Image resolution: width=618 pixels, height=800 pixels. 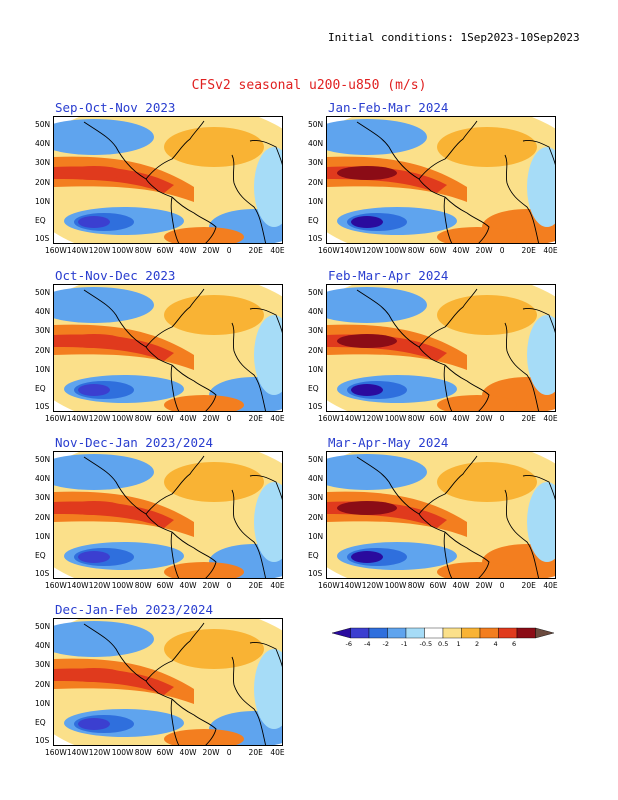 I want to click on figure-title: CFSv2 seasonal u200-u850 (m/s), so click(x=309, y=85).